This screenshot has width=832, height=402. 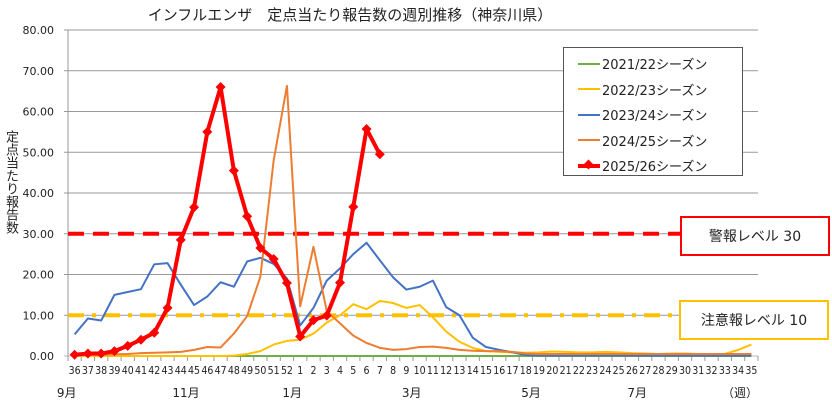 I want to click on x-tick-label: 33, so click(x=725, y=370).